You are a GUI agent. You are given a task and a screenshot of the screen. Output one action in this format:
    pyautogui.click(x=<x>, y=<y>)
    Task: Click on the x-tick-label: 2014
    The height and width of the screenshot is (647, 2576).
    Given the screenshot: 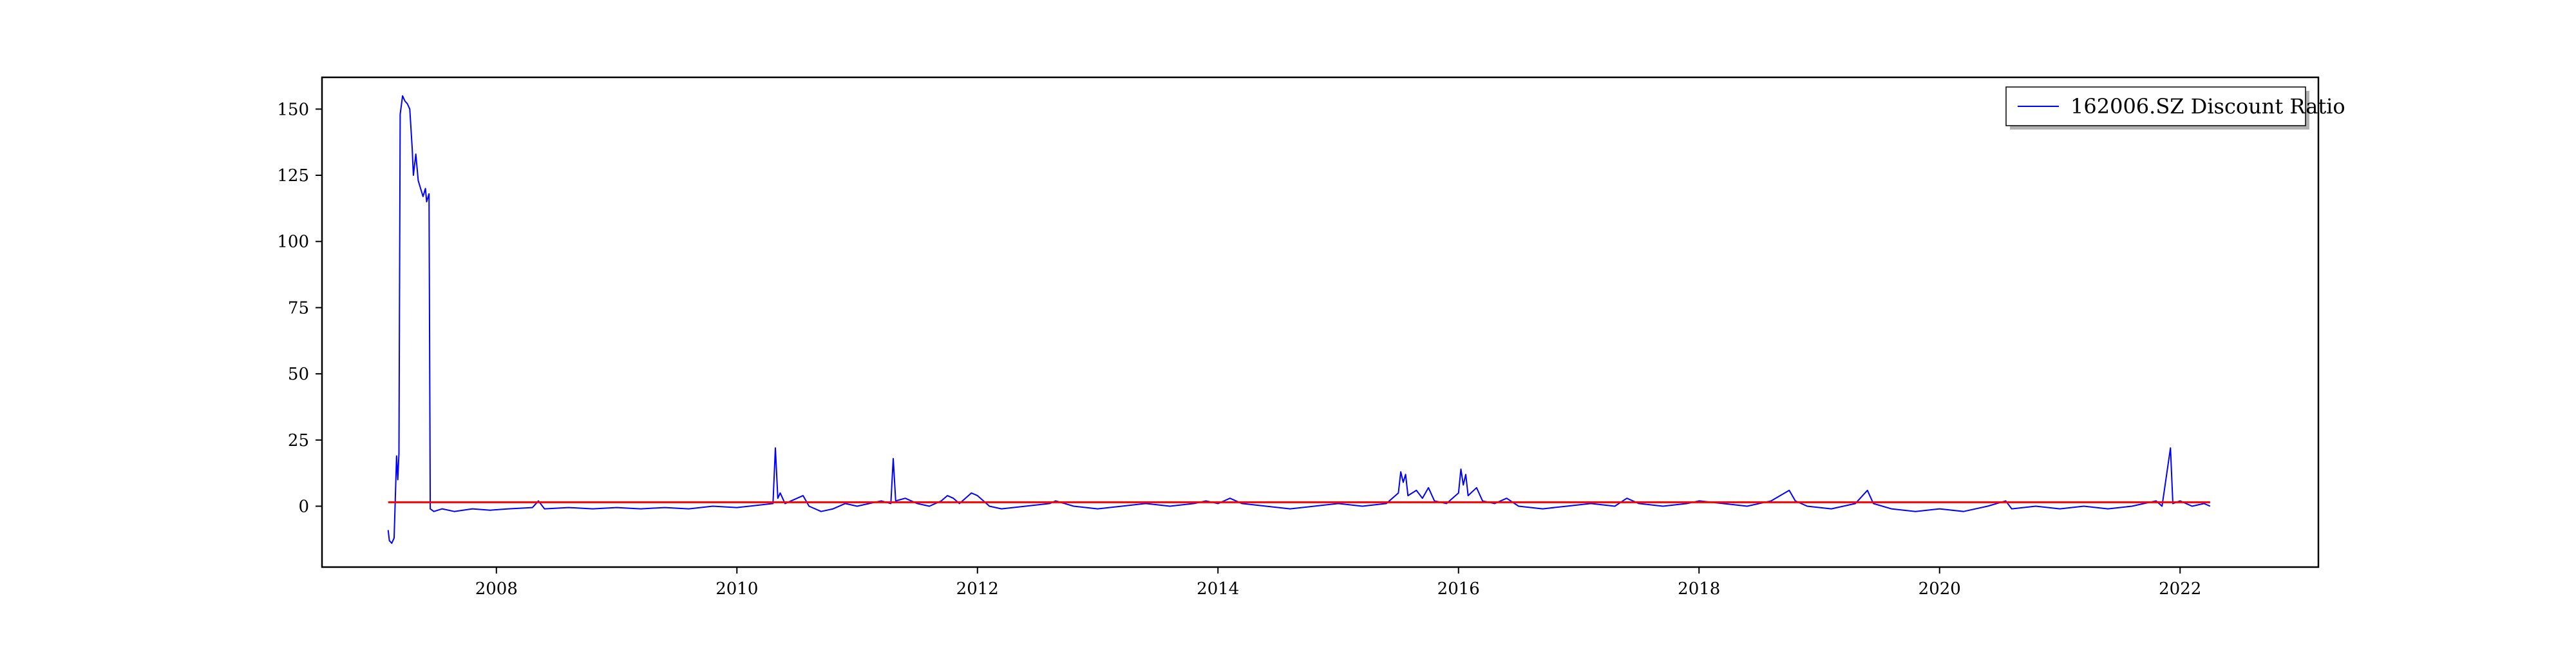 What is the action you would take?
    pyautogui.click(x=1218, y=589)
    